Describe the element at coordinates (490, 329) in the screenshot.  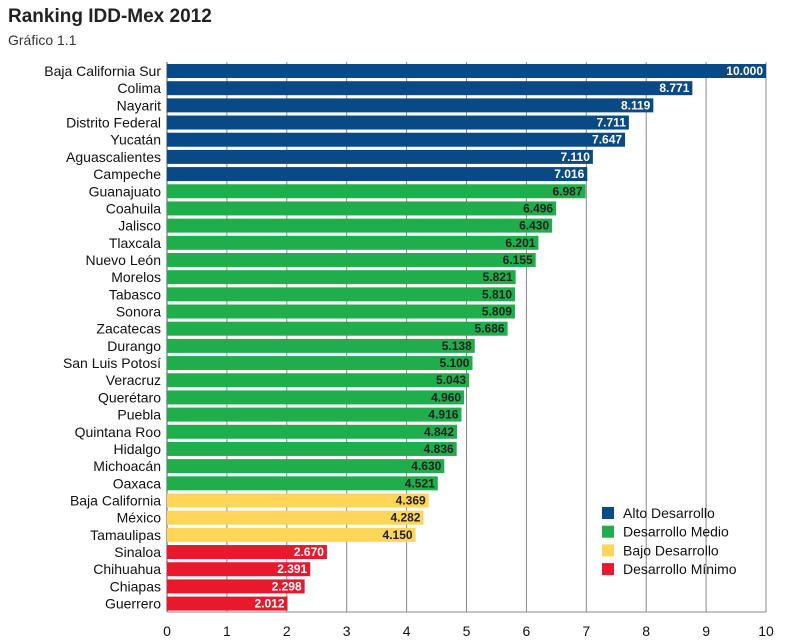
I see `bar-value-label: 5.686` at that location.